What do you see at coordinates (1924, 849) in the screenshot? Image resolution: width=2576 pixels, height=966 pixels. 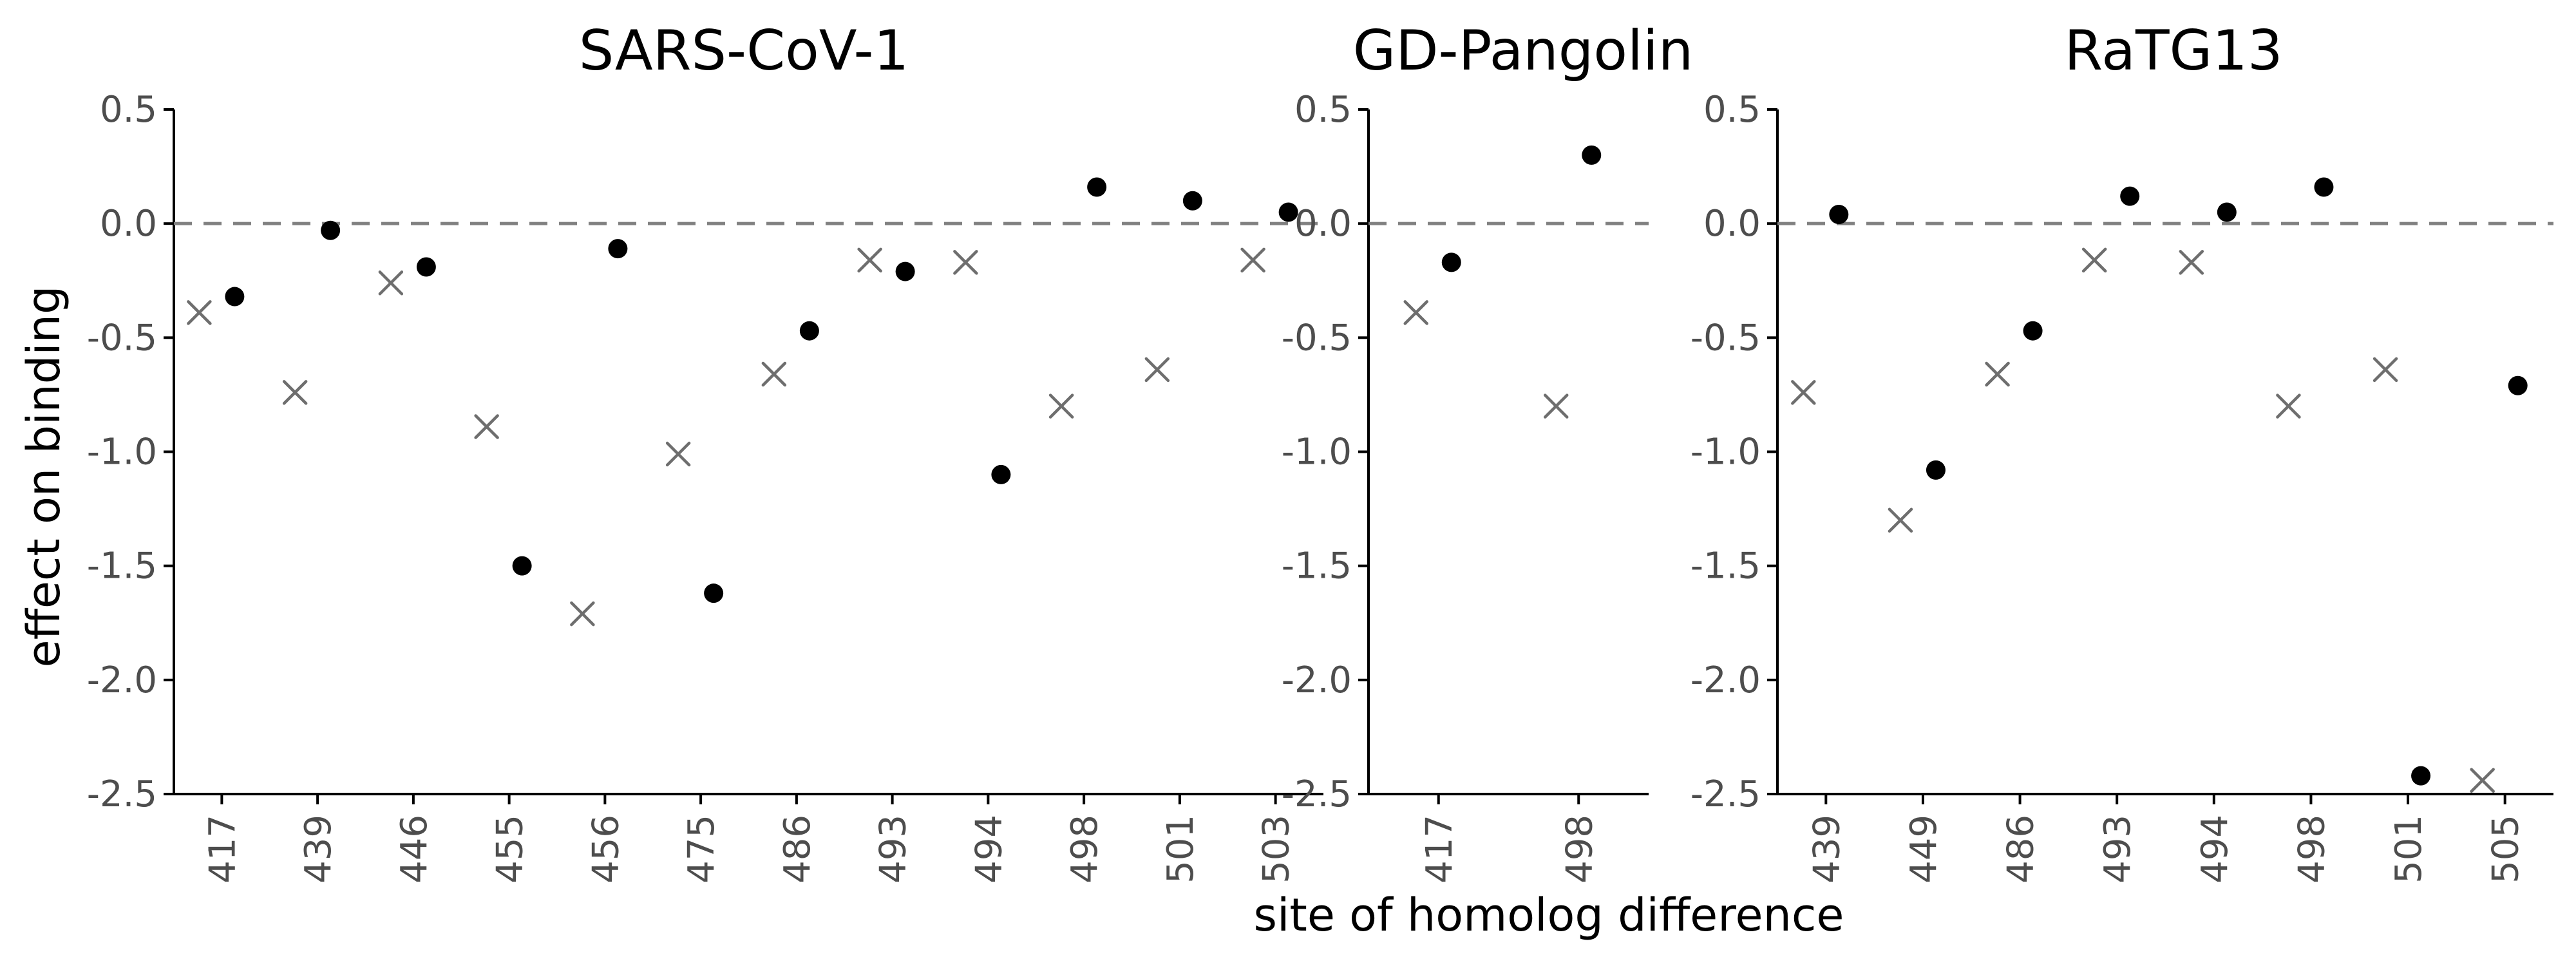 I see `x-tick-label: 449` at bounding box center [1924, 849].